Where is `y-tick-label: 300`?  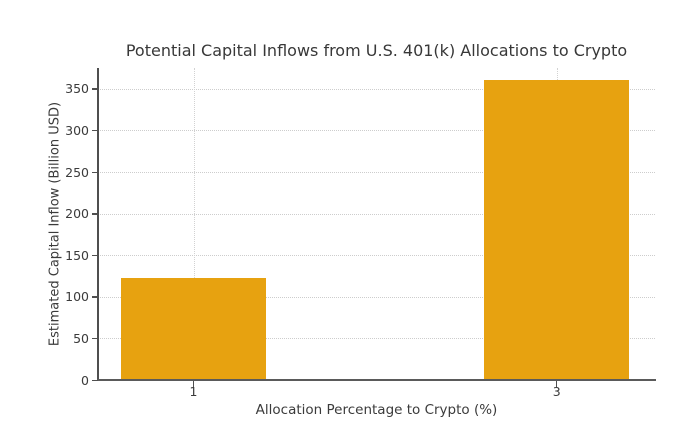 y-tick-label: 300 is located at coordinates (77, 130).